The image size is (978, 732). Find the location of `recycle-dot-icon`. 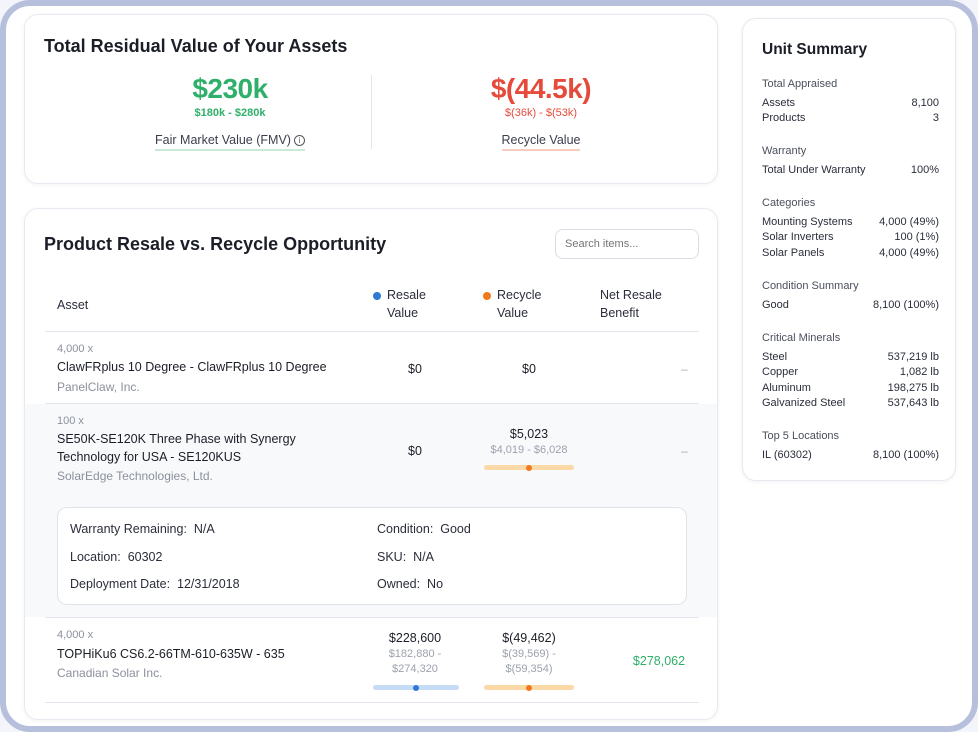

recycle-dot-icon is located at coordinates (487, 295).